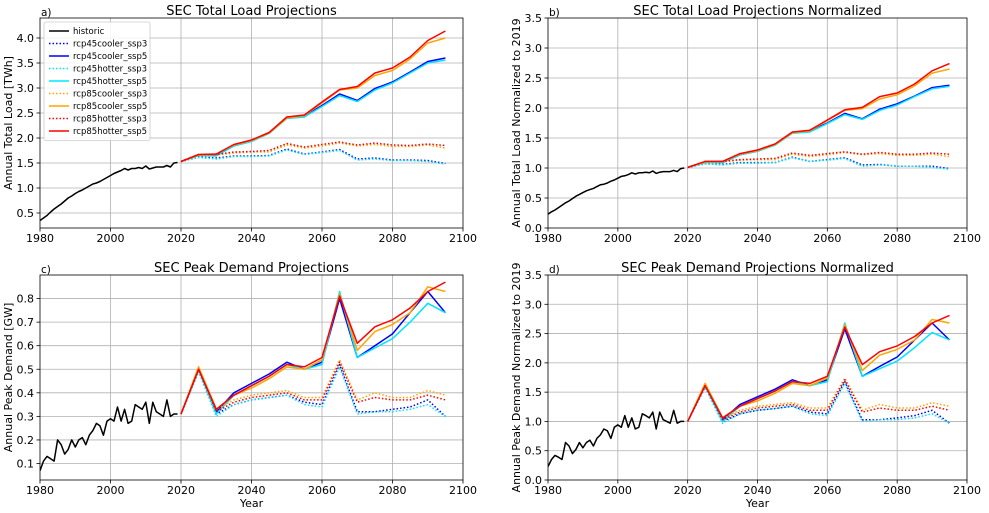  I want to click on legend-label-rcp45hotter_ssp5: rcp45hotter_ssp5, so click(110, 82).